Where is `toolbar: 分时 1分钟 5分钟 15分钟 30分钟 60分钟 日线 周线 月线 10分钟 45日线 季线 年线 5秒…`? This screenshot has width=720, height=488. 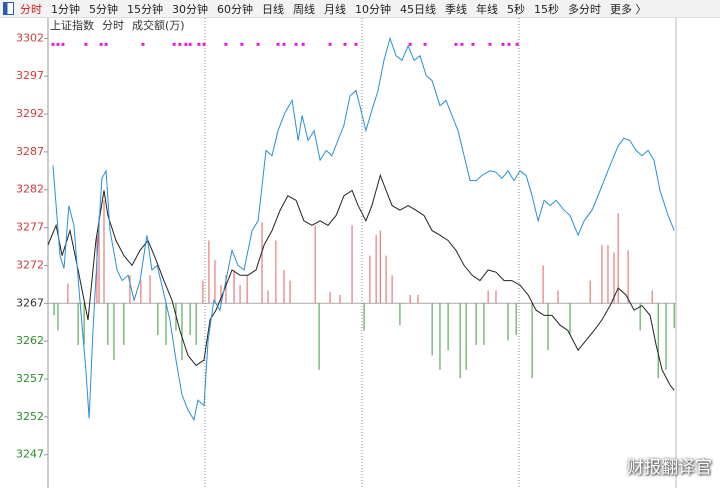
toolbar: 分时 1分钟 5分钟 15分钟 30分钟 60分钟 日线 周线 月线 10分钟 45日线 季线 年线 5秒… is located at coordinates (360, 9).